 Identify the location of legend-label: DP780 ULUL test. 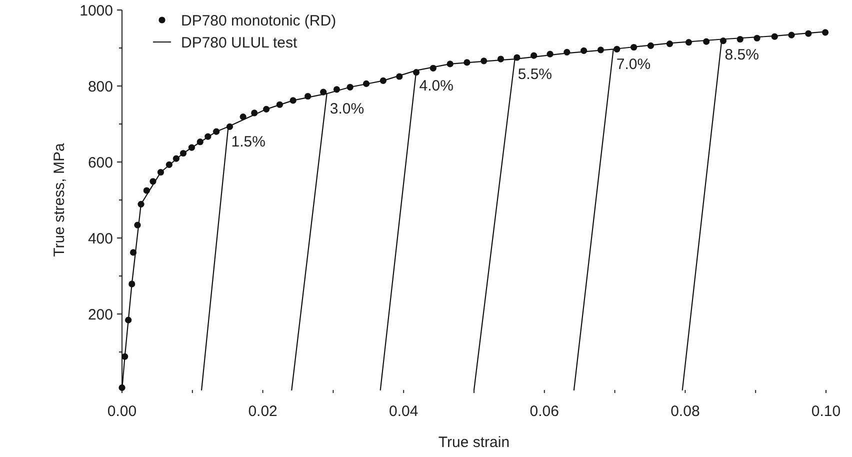
(239, 43).